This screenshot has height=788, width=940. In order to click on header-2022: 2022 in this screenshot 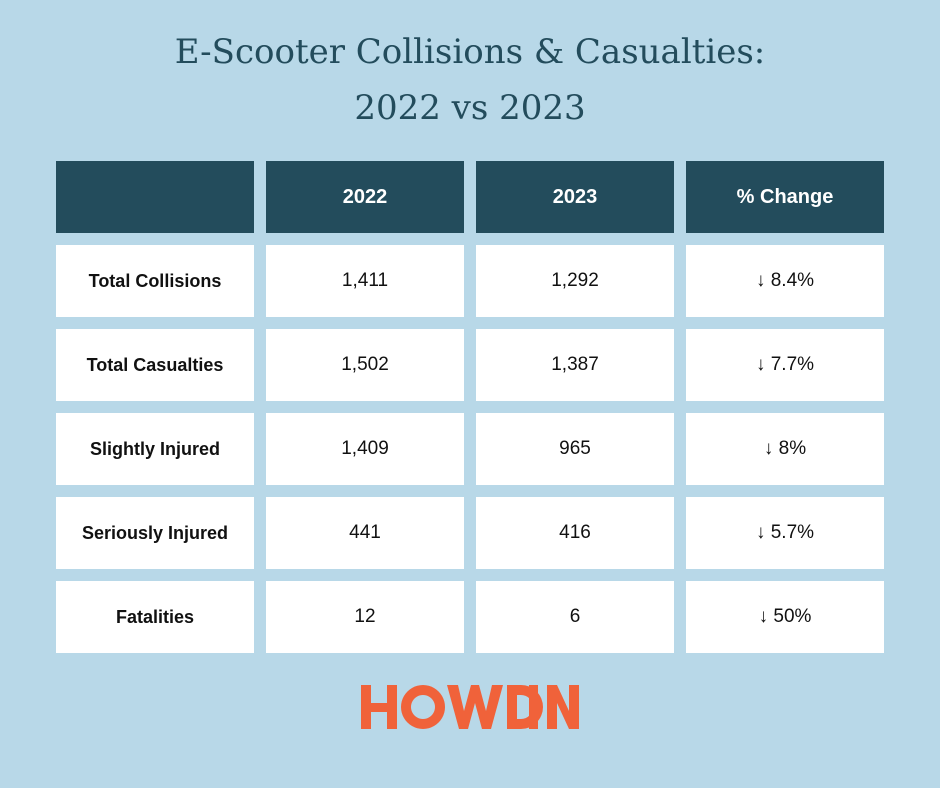, I will do `click(365, 197)`.